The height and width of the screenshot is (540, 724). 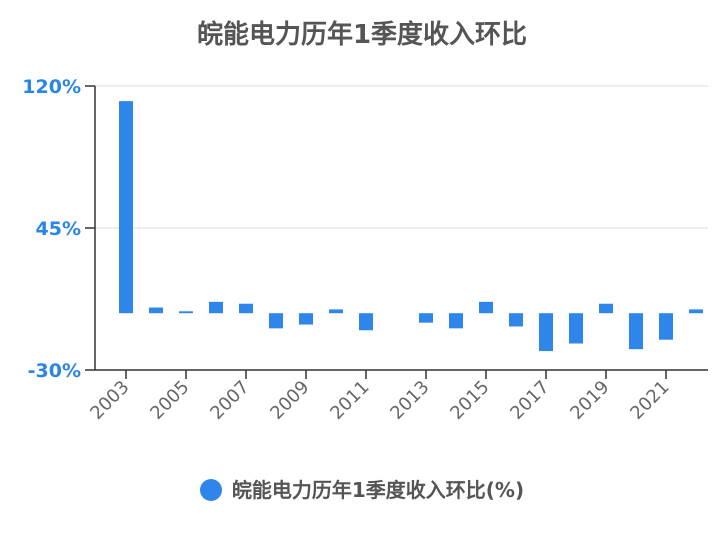 What do you see at coordinates (336, 311) in the screenshot?
I see `bar-2010` at bounding box center [336, 311].